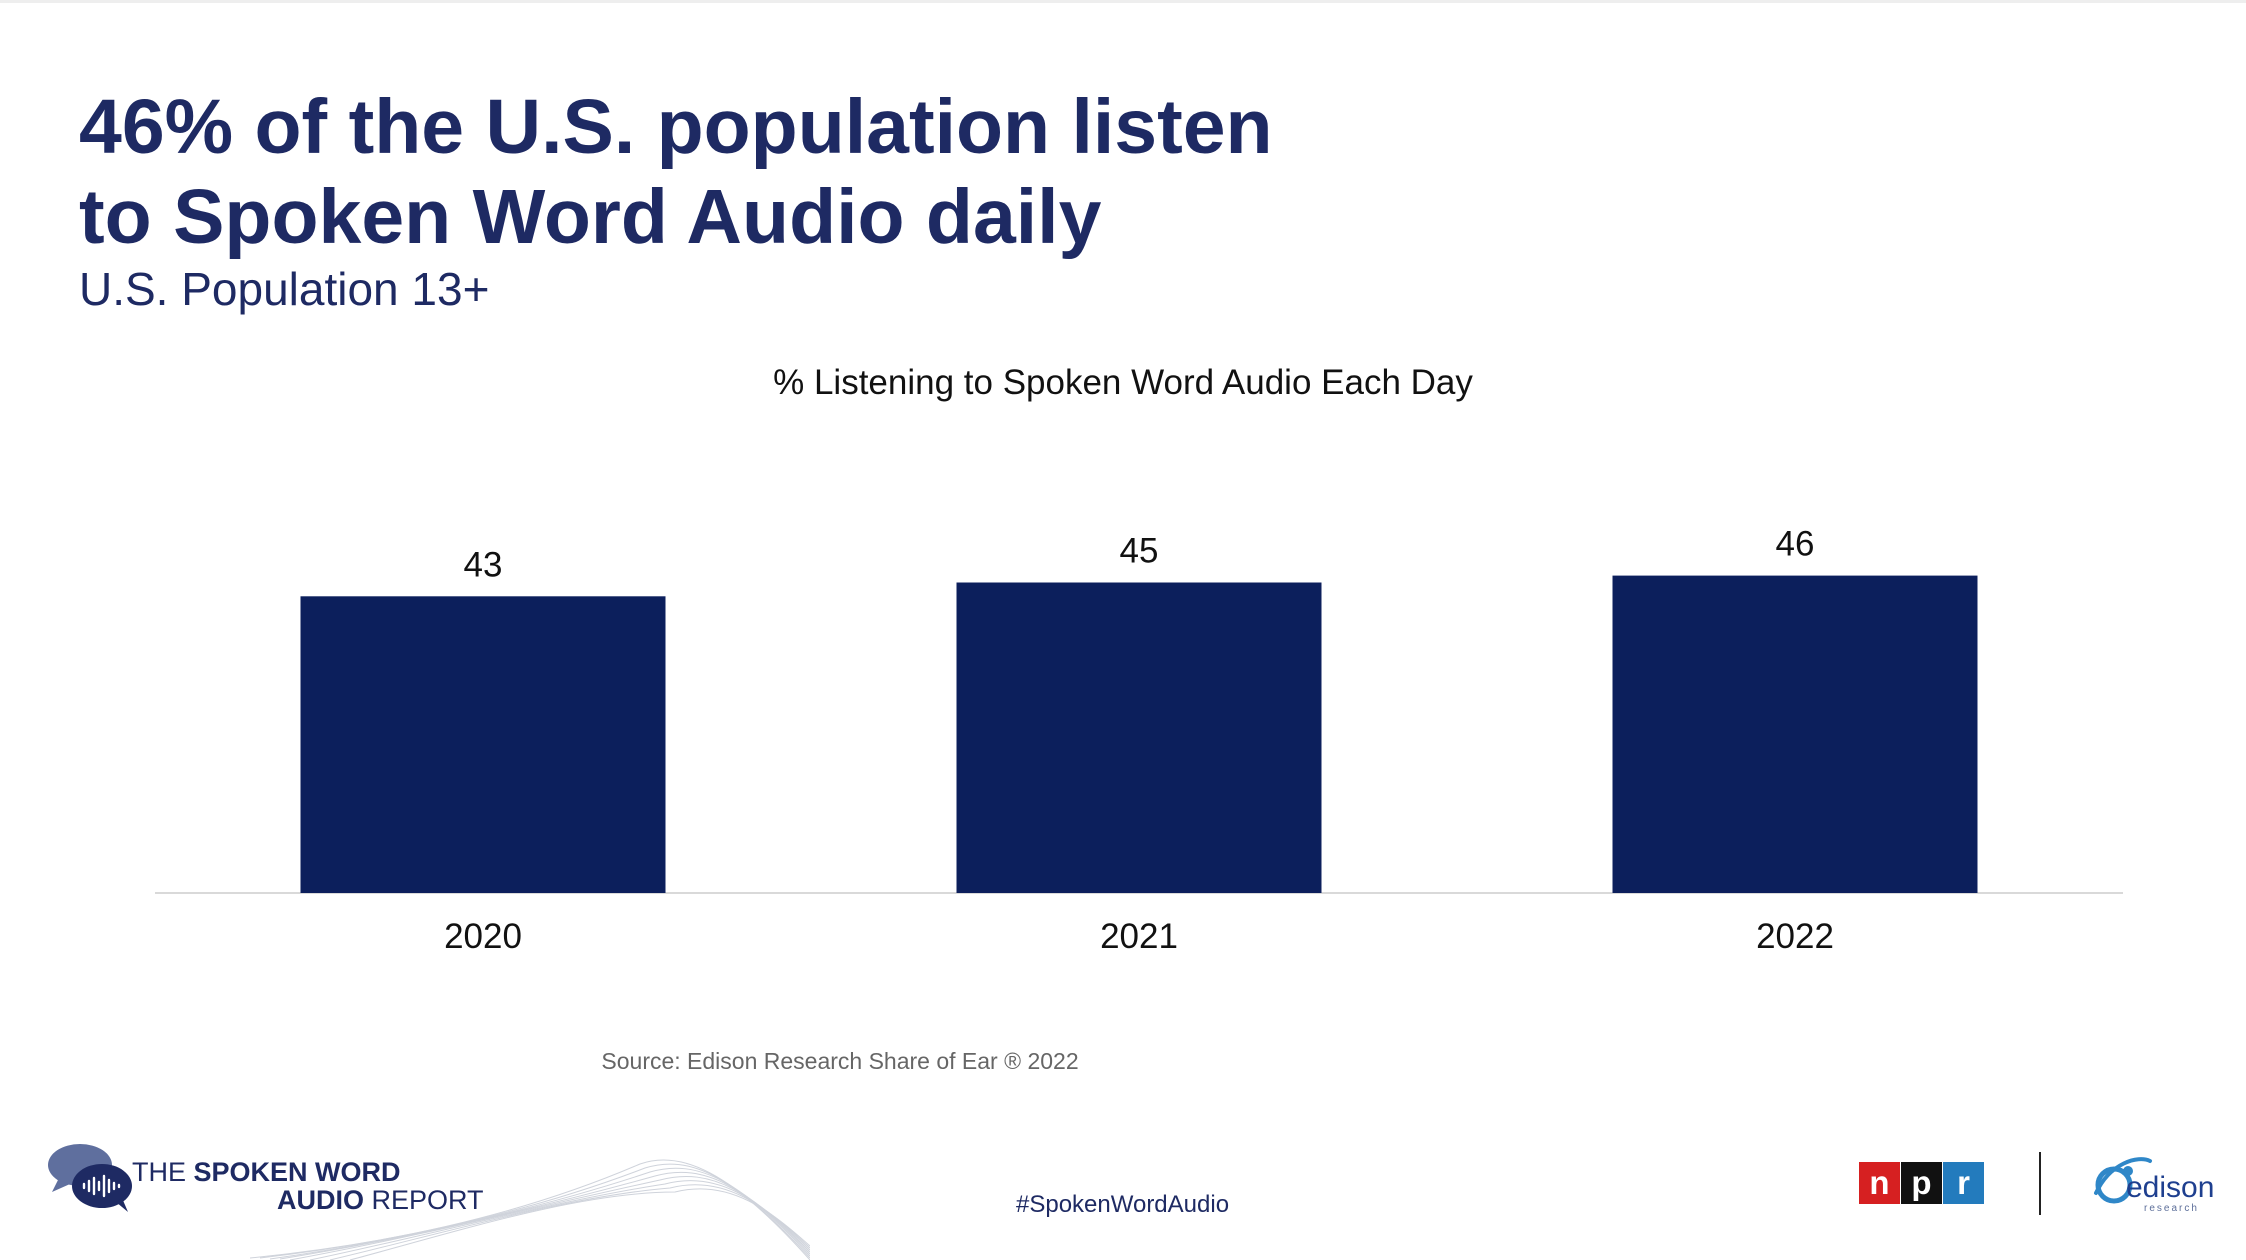 Image resolution: width=2246 pixels, height=1260 pixels. Describe the element at coordinates (483, 564) in the screenshot. I see `bar-value-label-2020: 43` at that location.